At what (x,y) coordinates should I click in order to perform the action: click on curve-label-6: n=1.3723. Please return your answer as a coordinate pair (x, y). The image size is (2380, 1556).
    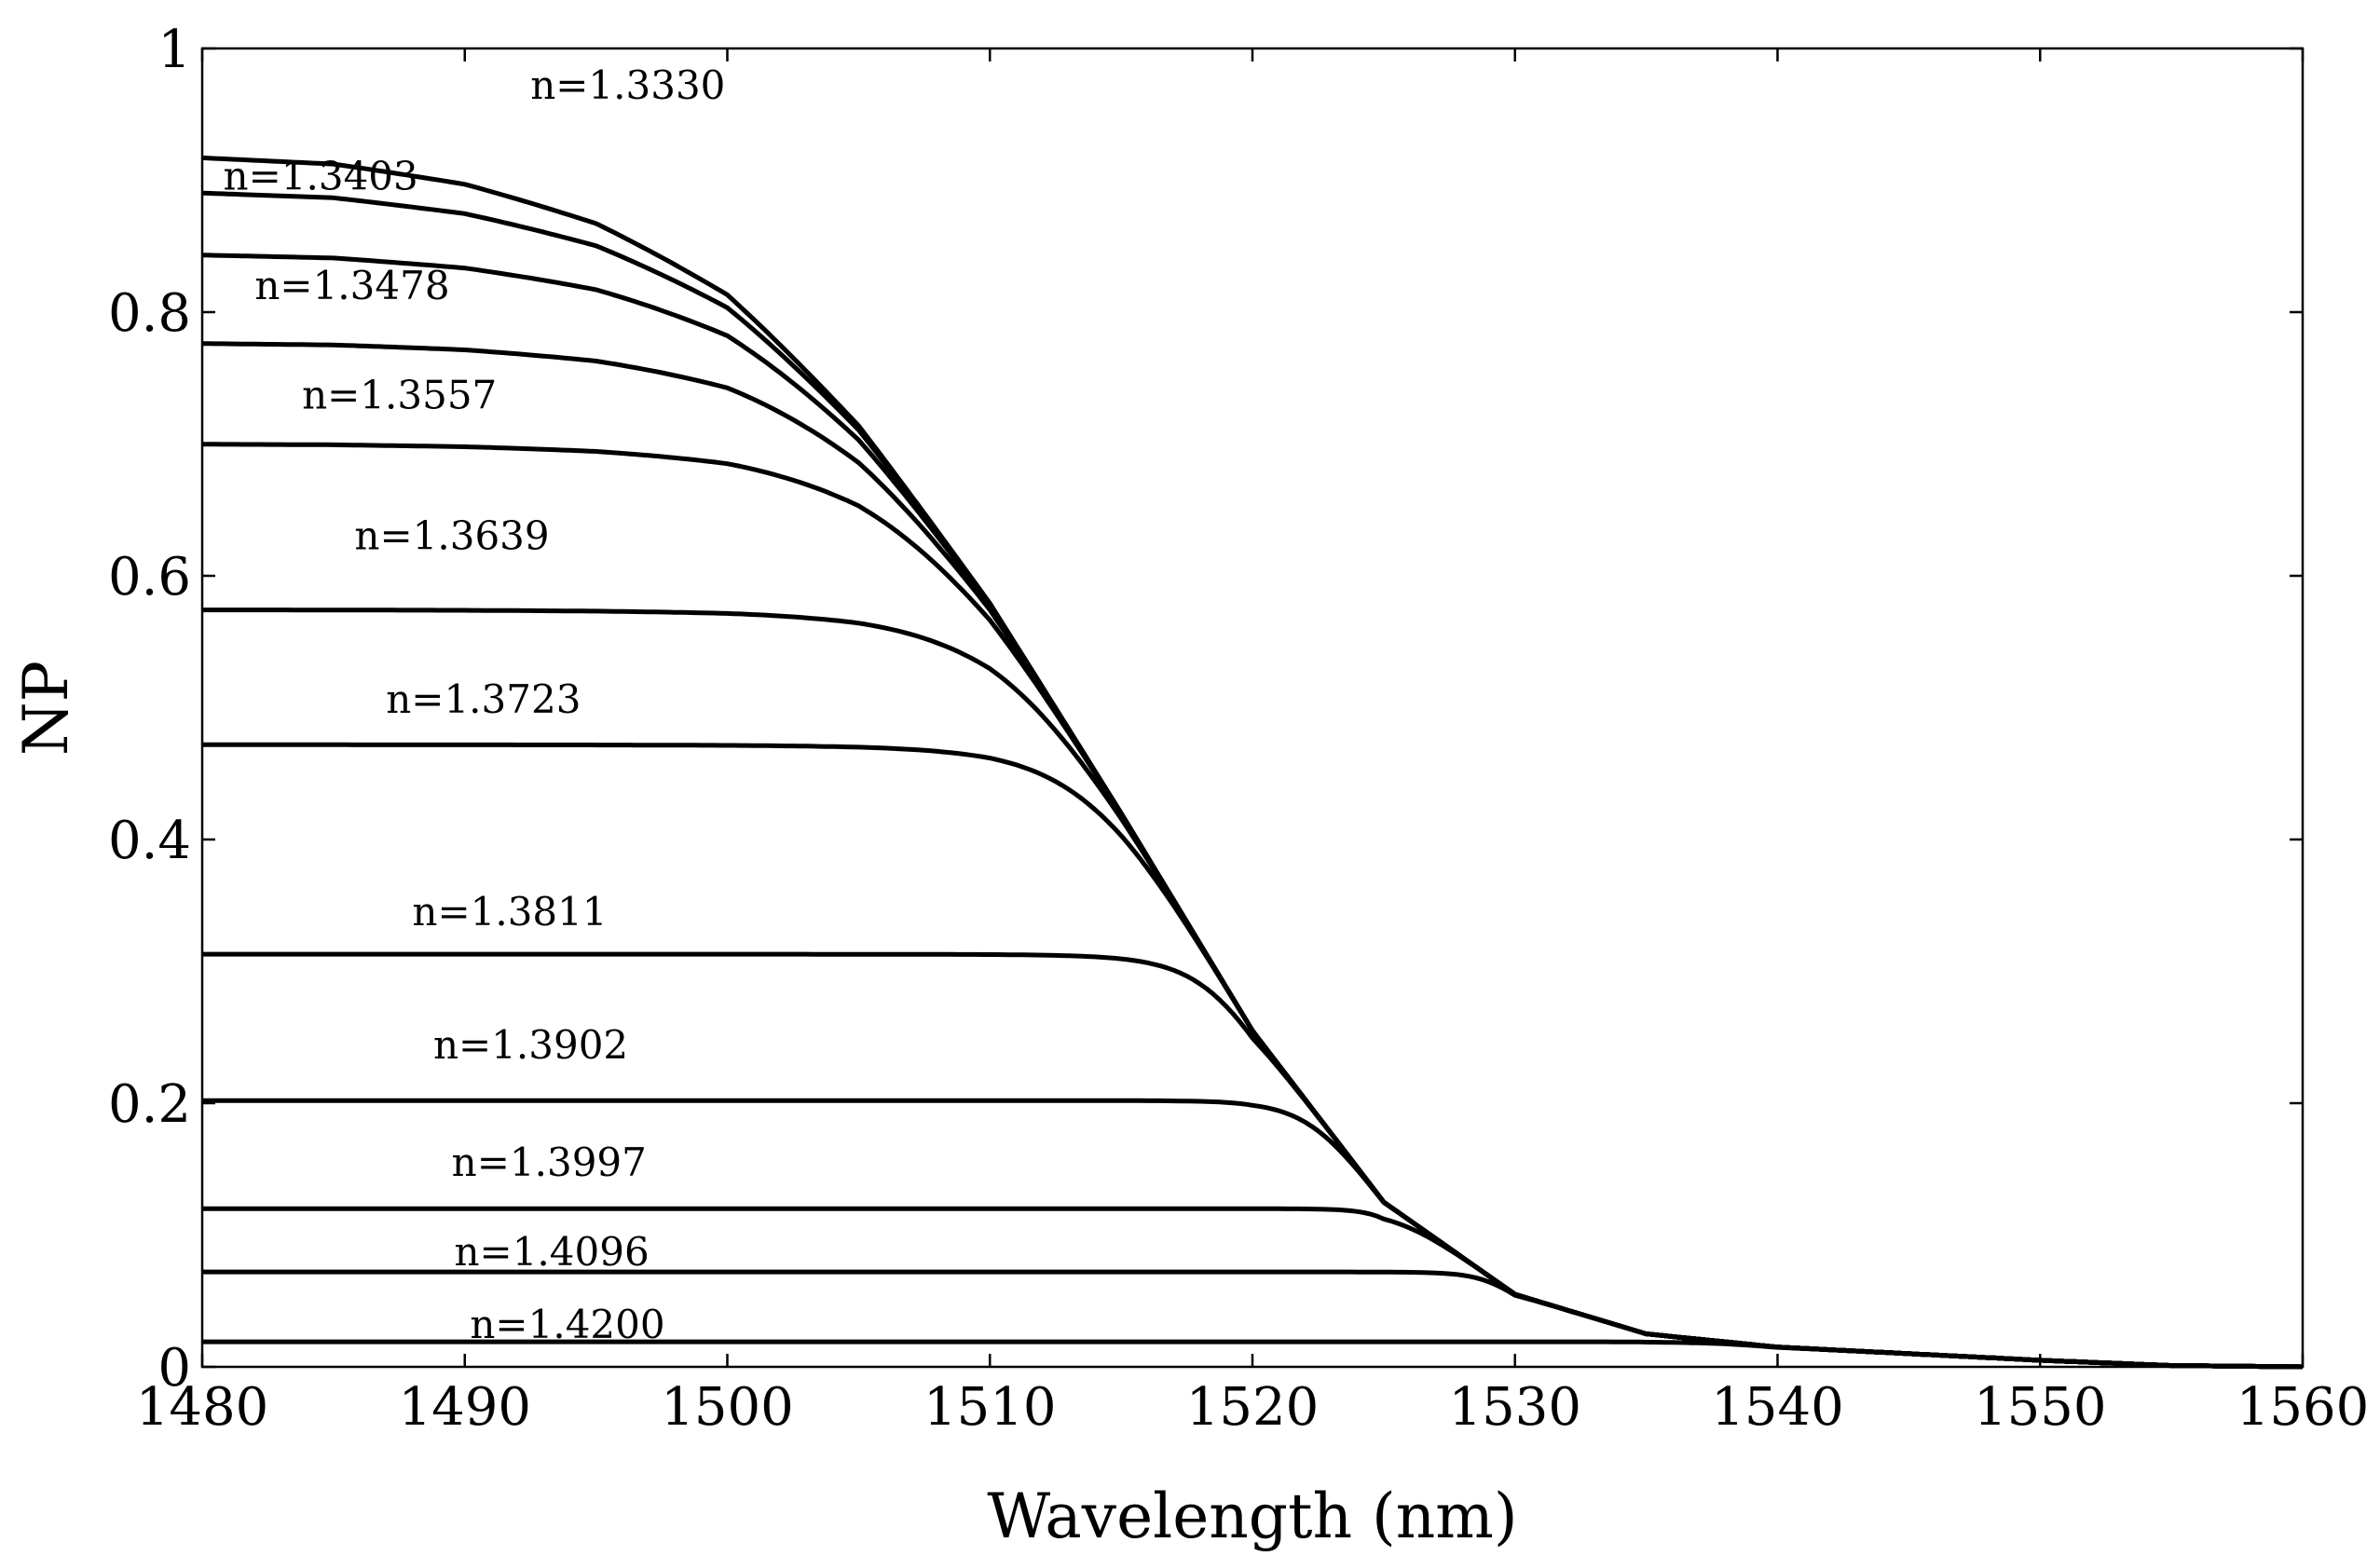
    Looking at the image, I should click on (483, 699).